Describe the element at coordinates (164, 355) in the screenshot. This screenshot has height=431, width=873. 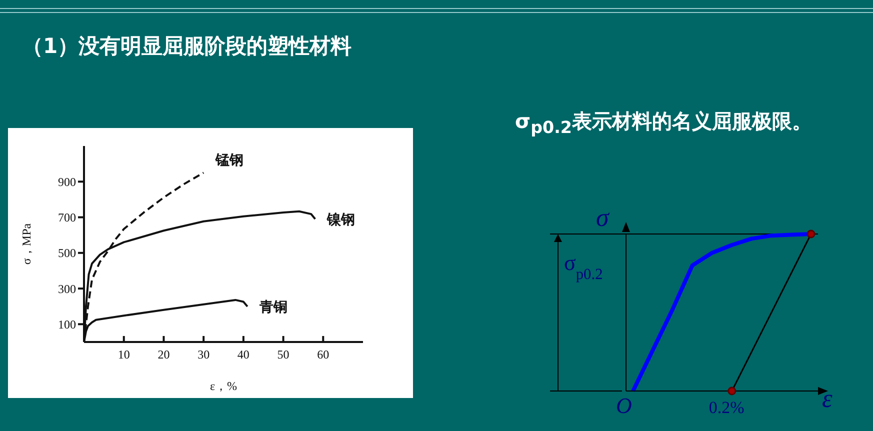
I see `x-tick-label: 20` at that location.